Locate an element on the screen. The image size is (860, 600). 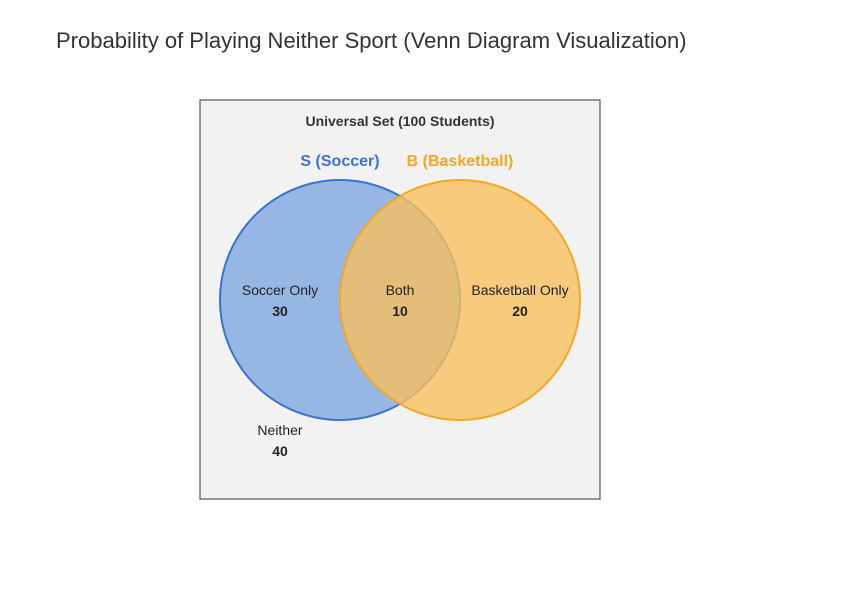
neither-label: Neither is located at coordinates (279, 430).